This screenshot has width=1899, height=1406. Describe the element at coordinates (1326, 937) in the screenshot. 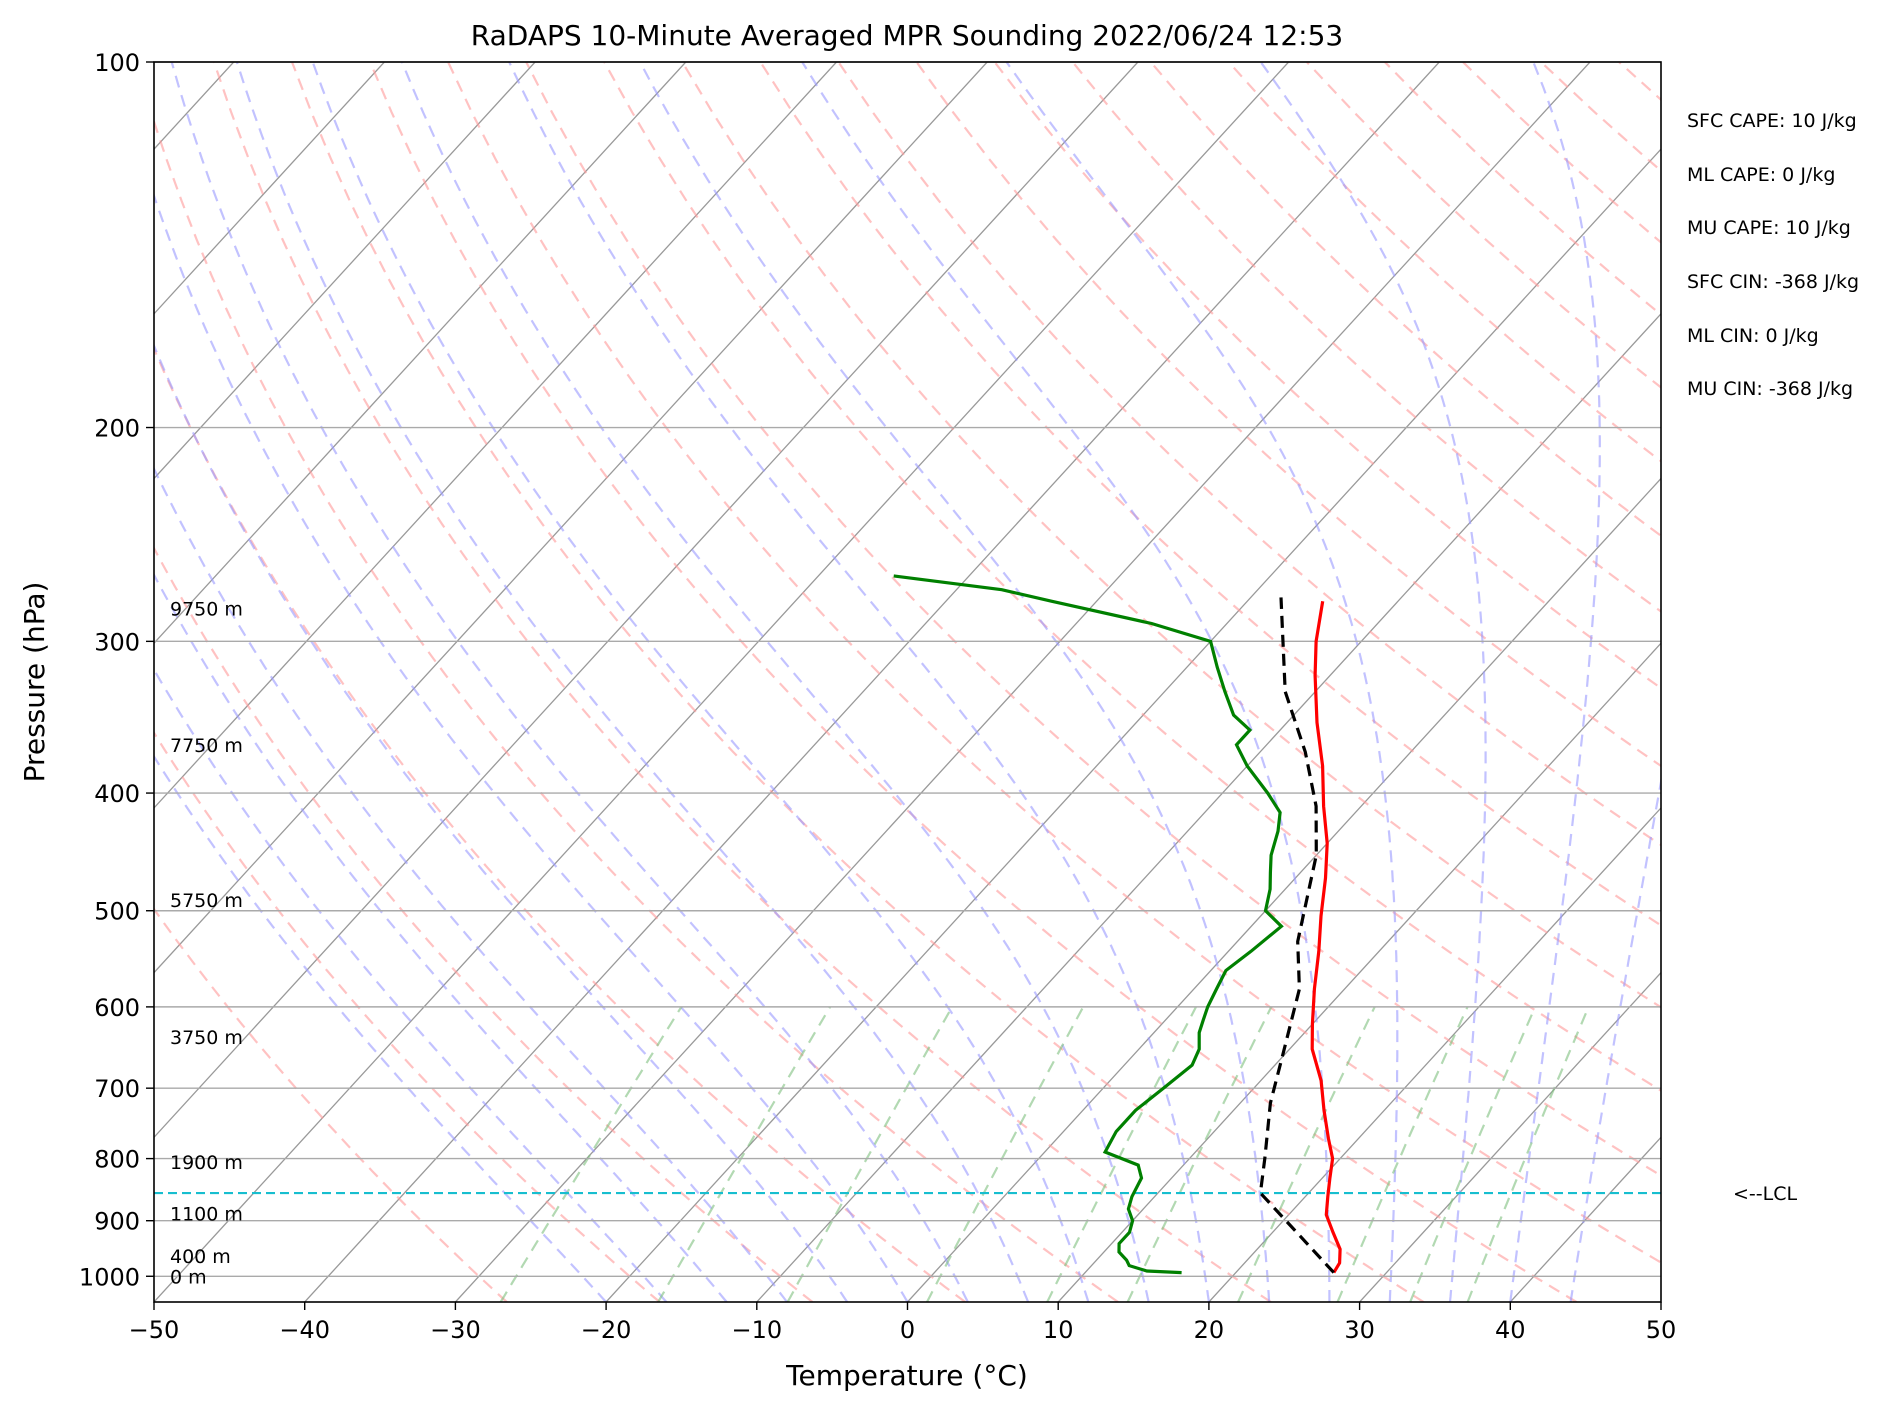

I see `temperature-profile` at that location.